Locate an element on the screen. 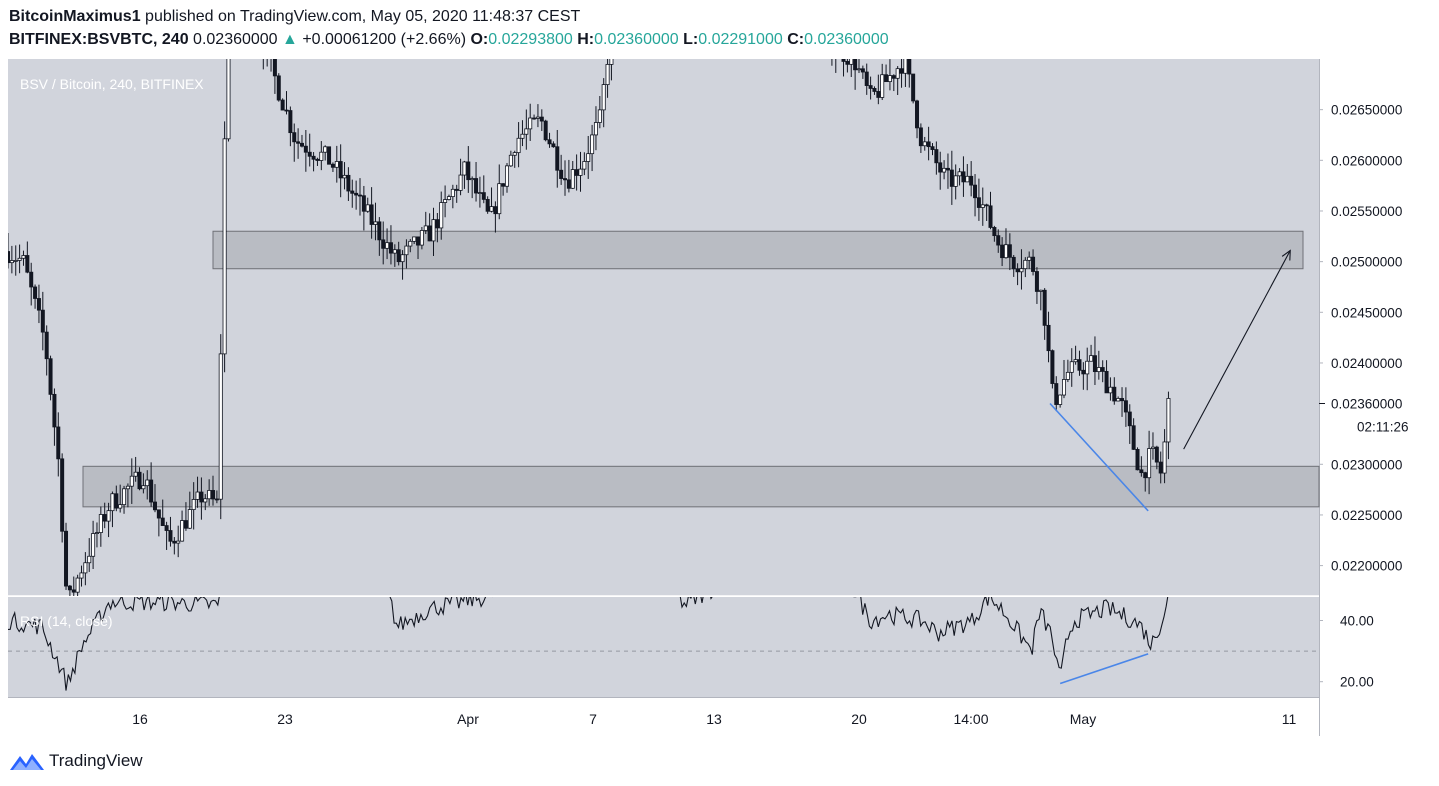 The image size is (1439, 786). author-name: BitcoinMaximus1 is located at coordinates (75, 16).